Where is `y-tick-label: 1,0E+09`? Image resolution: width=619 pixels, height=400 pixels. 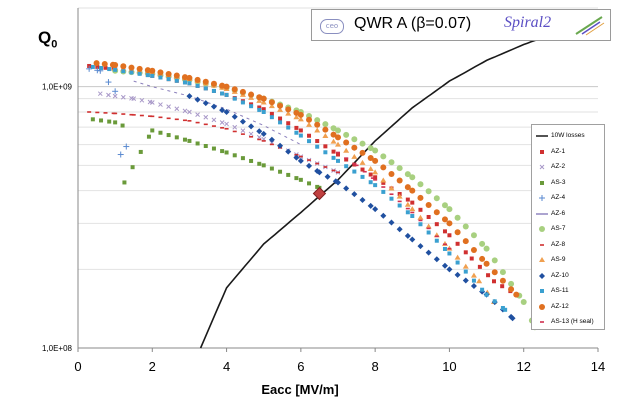 y-tick-label: 1,0E+09 is located at coordinates (57, 87).